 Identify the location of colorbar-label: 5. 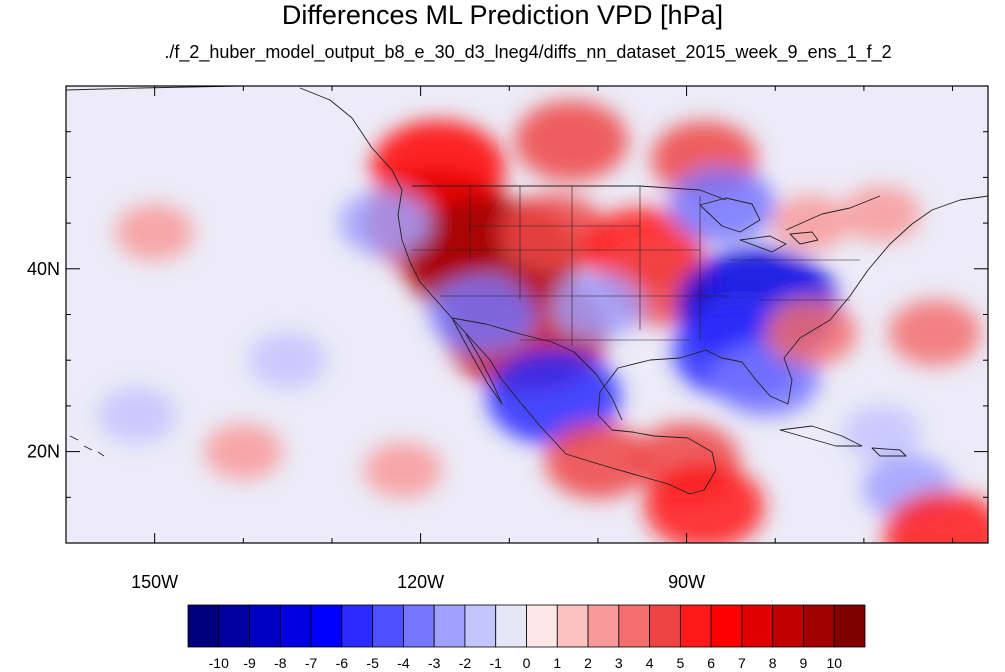
(680, 663).